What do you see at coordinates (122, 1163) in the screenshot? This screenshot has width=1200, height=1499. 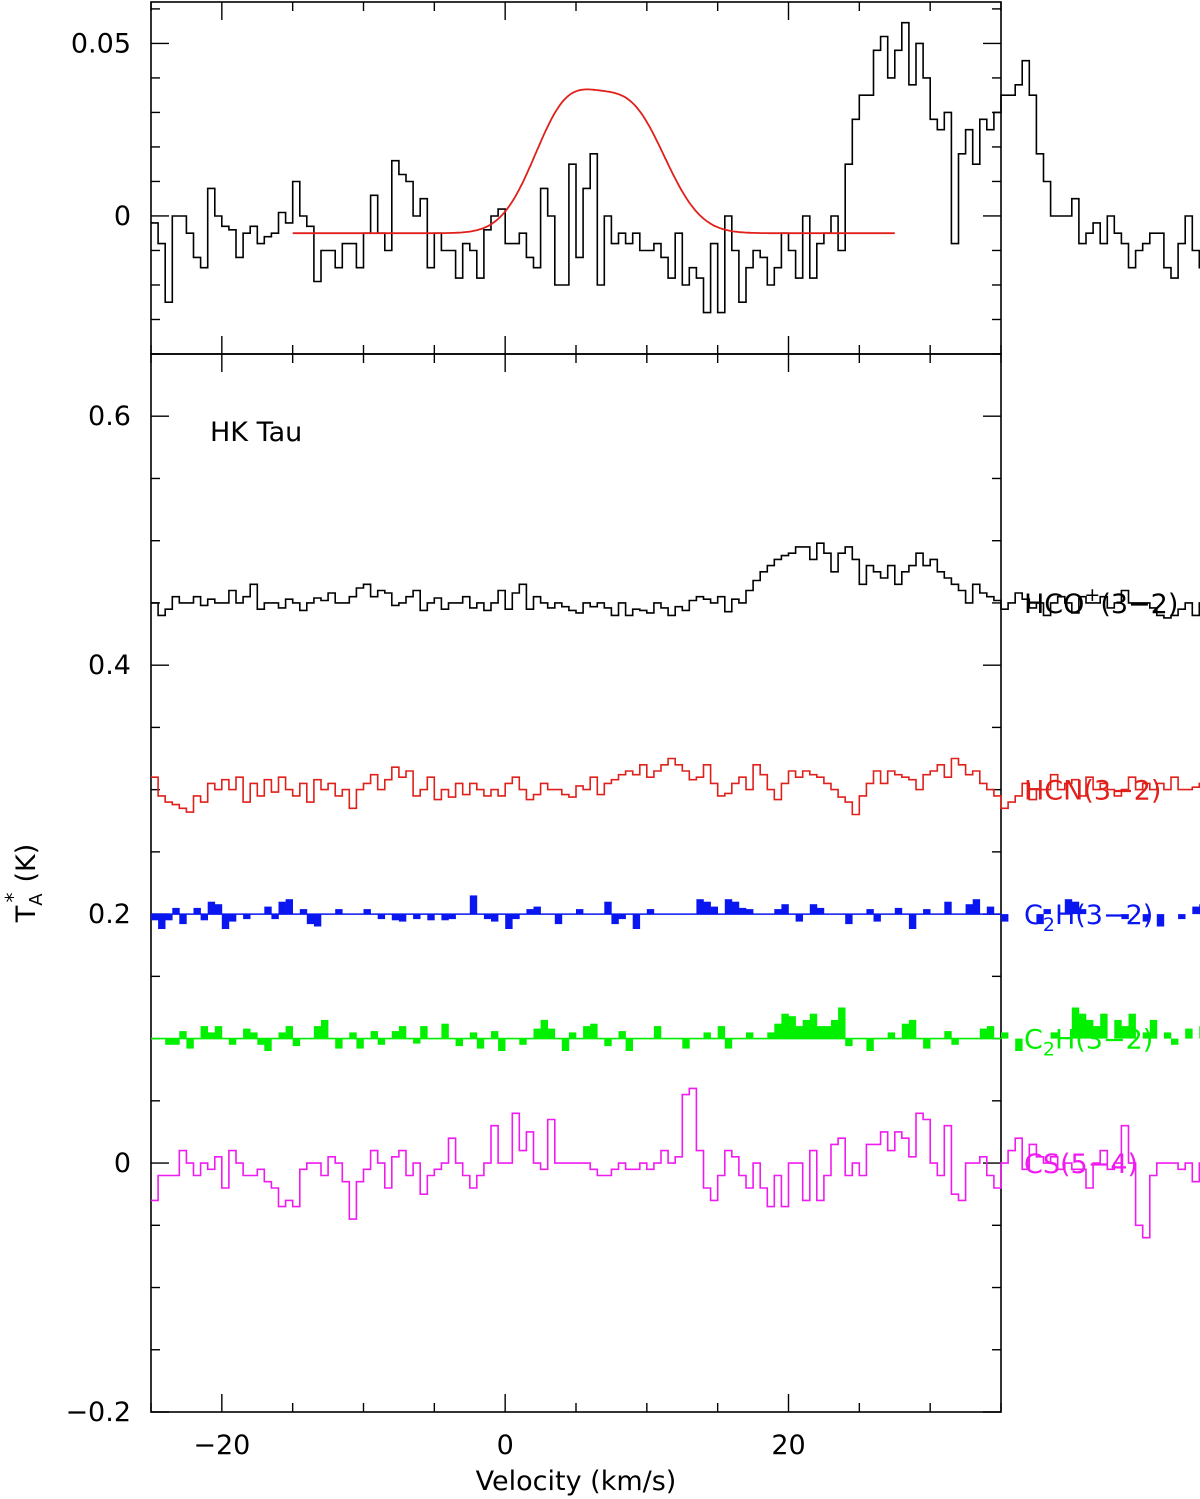 I see `y-tick-label: 0` at bounding box center [122, 1163].